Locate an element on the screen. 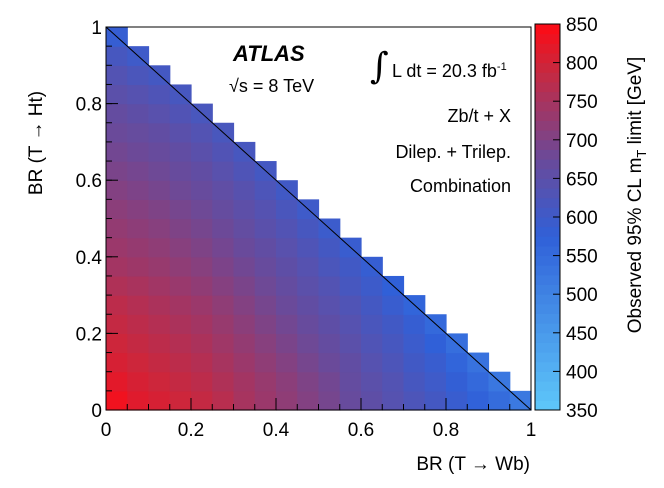  colorbar-title-prefix: Observed 95% CL m is located at coordinates (635, 246).